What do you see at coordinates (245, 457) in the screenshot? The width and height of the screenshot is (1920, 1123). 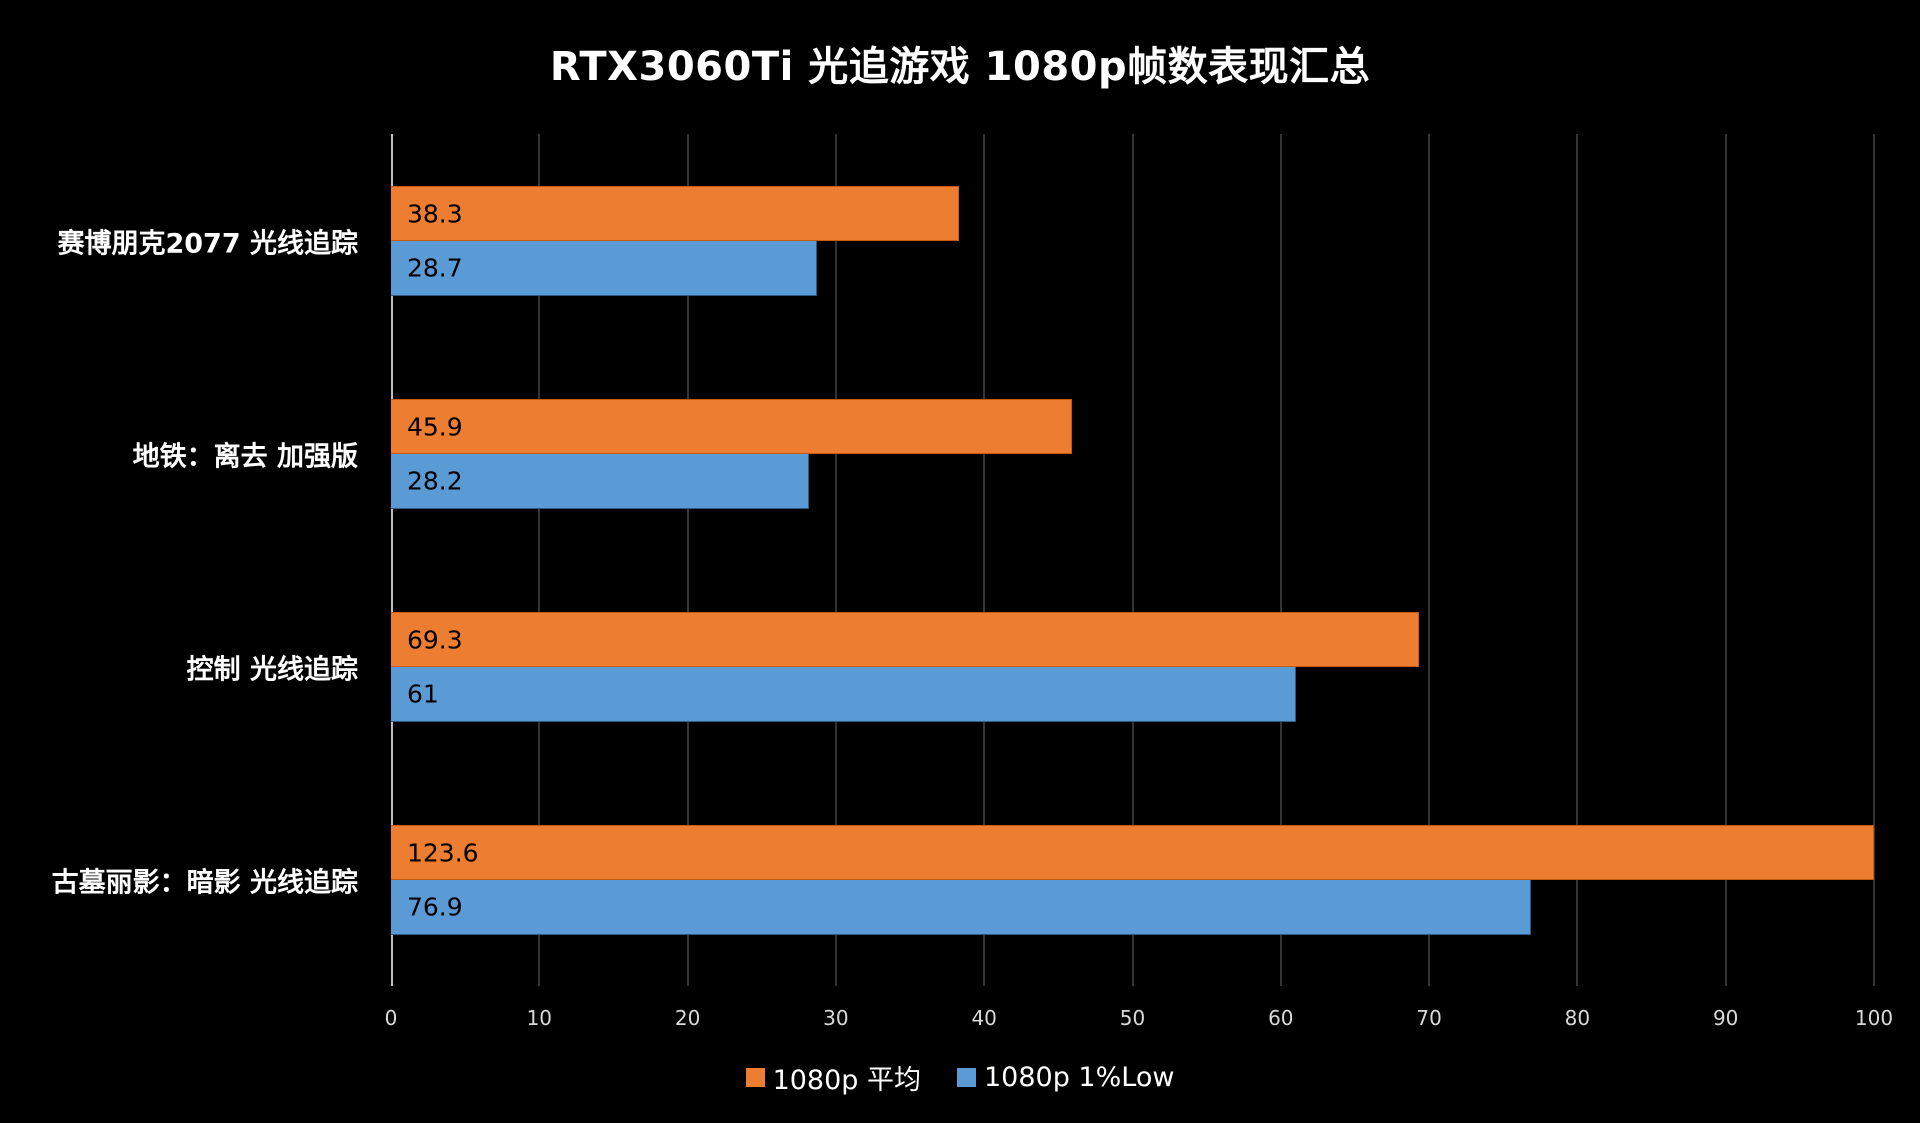 I see `category-label: 地铁：离去 加强版` at bounding box center [245, 457].